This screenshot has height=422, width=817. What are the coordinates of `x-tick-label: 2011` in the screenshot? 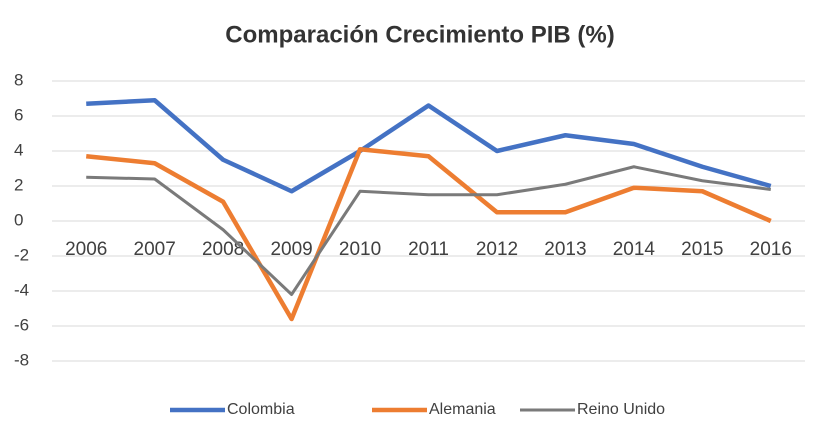 It's located at (428, 249).